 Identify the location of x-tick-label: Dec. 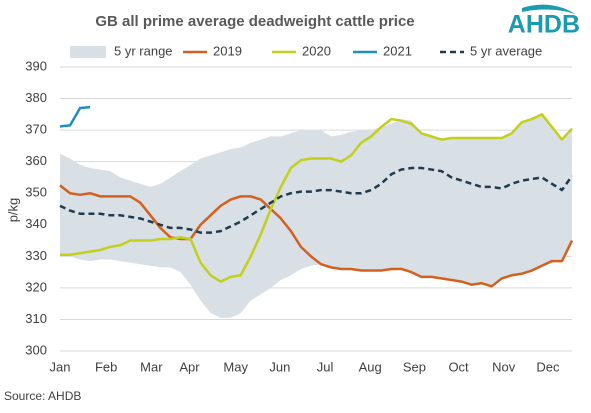
(548, 366).